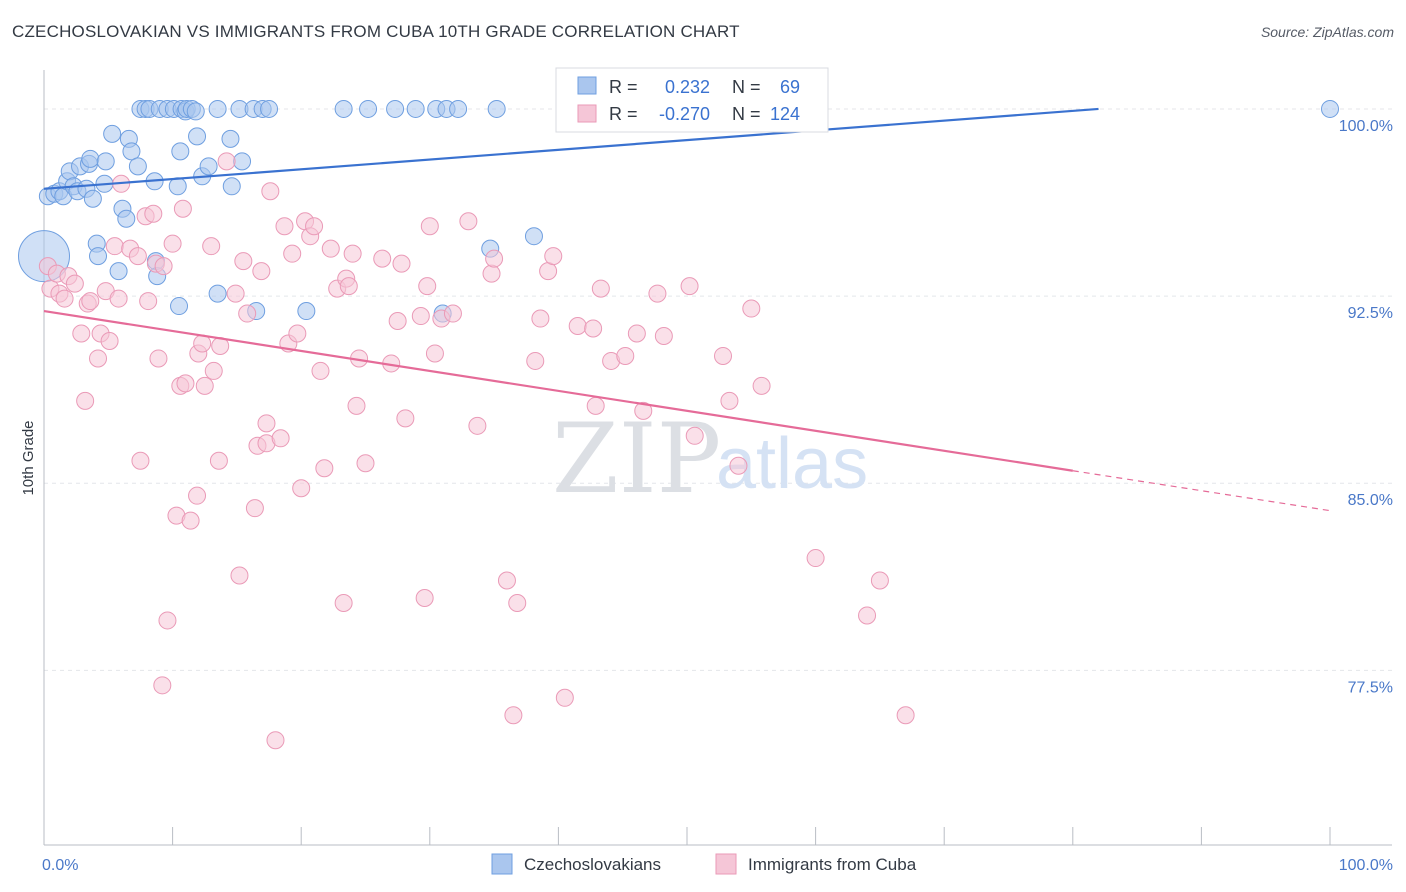 Image resolution: width=1406 pixels, height=892 pixels. I want to click on legend-label-cuba: Immigrants from Cuba, so click(832, 864).